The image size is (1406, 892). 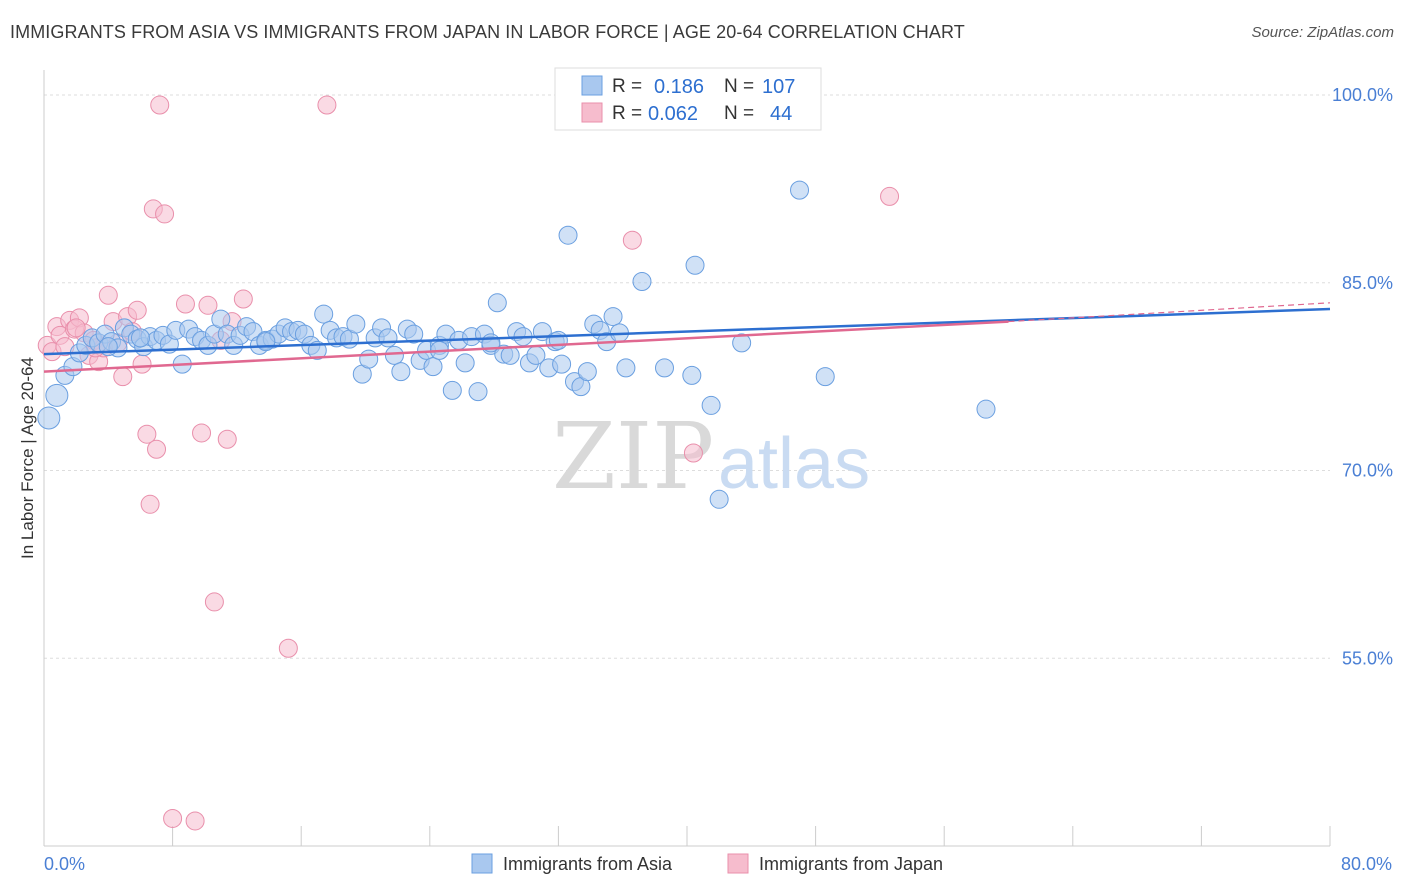 What do you see at coordinates (482, 863) in the screenshot?
I see `legend-bottom-asia-swatch` at bounding box center [482, 863].